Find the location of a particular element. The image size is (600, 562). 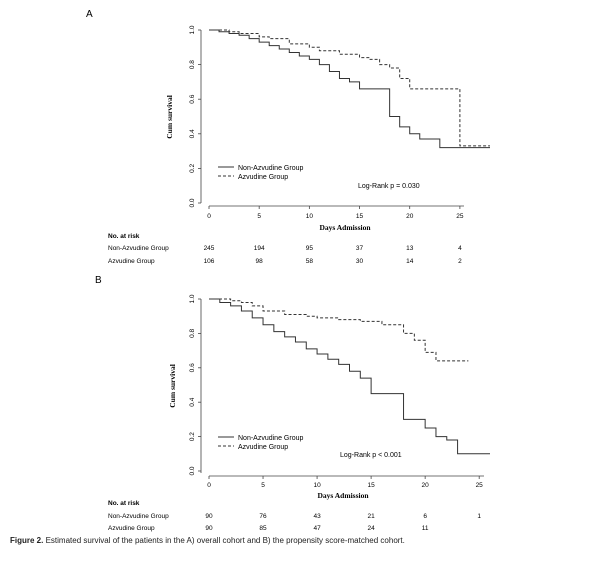

logrank-b: Log-Rank p < 0.001 is located at coordinates (371, 455).